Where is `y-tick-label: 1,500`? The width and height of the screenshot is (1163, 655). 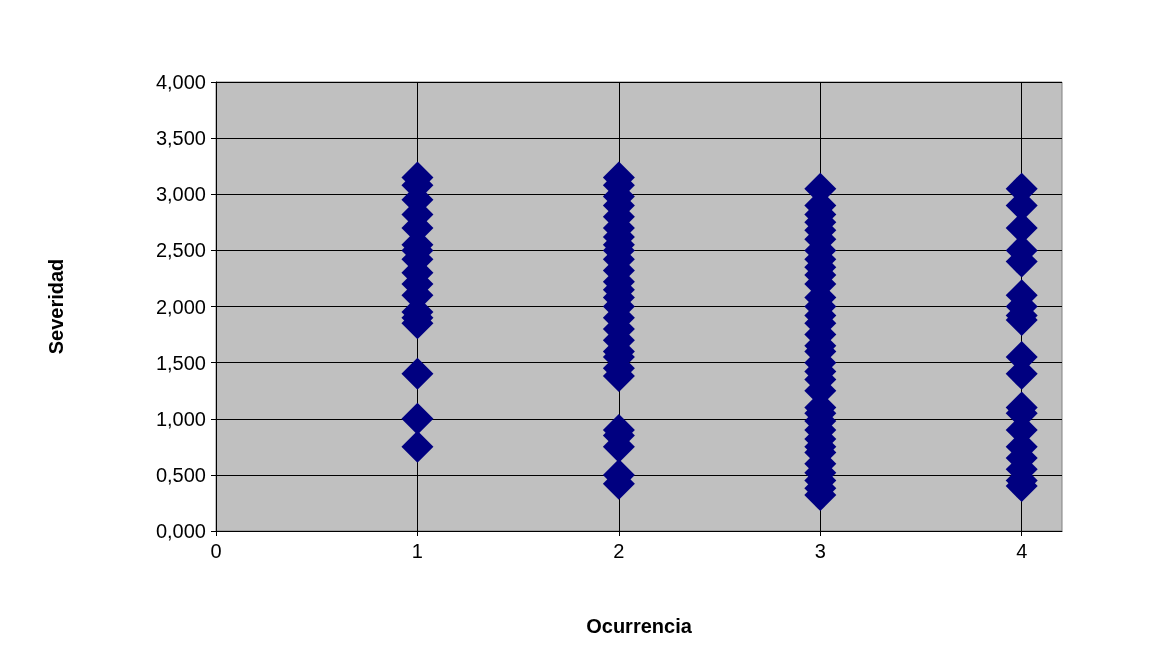
y-tick-label: 1,500 is located at coordinates (180, 362).